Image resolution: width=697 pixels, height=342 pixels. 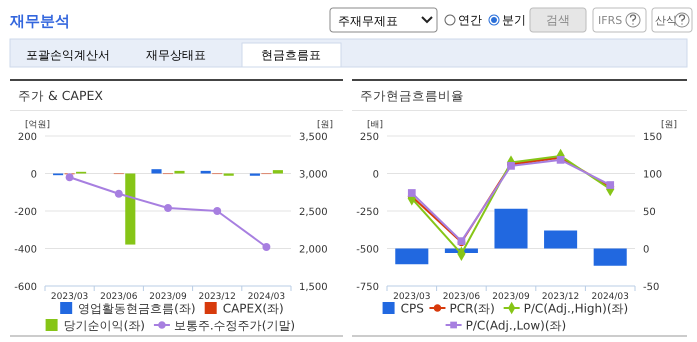 I want to click on y2-tick-label: 50, so click(x=649, y=212).